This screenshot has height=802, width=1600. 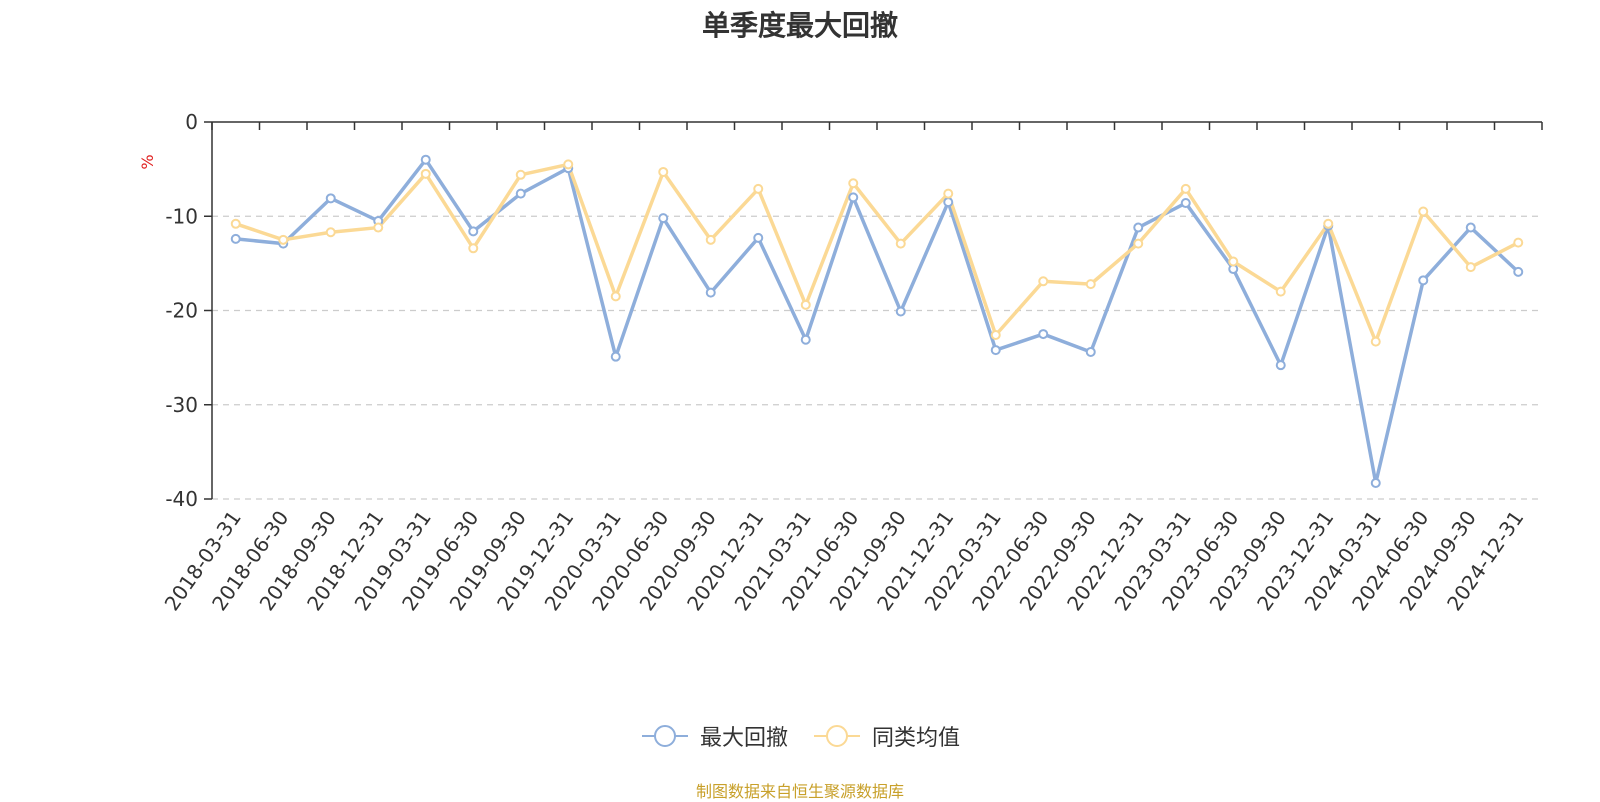 I want to click on legend-label: 同类均值, so click(x=916, y=738).